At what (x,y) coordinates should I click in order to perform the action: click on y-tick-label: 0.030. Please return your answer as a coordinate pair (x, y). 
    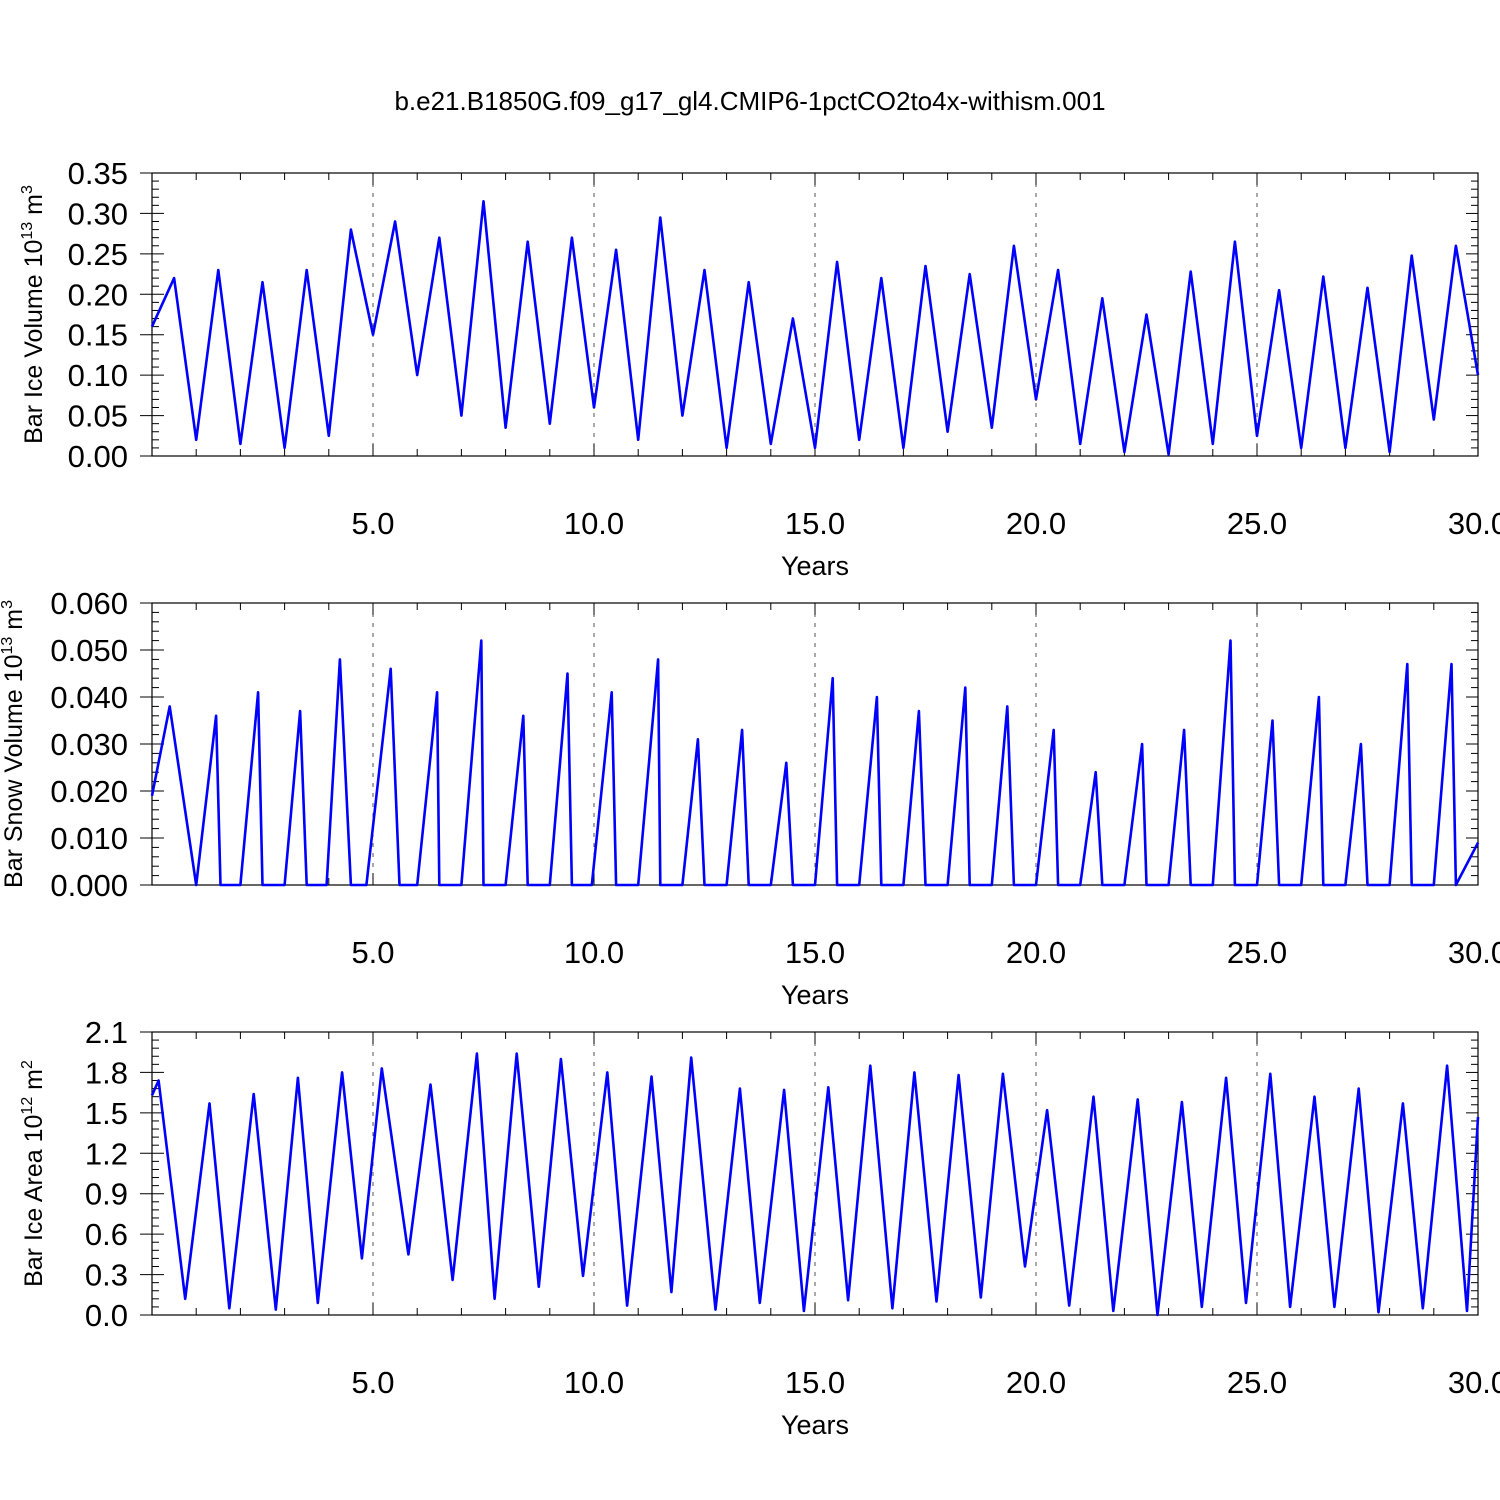
    Looking at the image, I should click on (89, 744).